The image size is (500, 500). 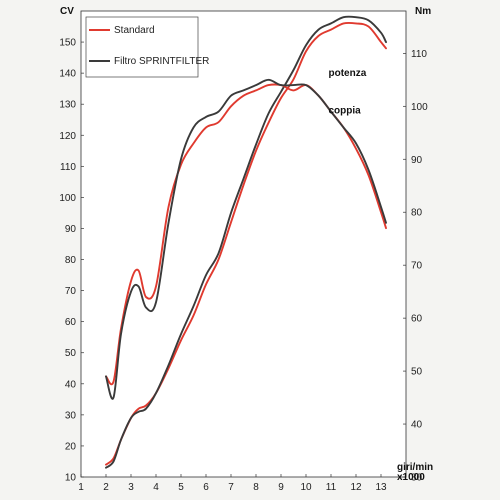 I want to click on legend-label-standard: Standard, so click(x=134, y=30).